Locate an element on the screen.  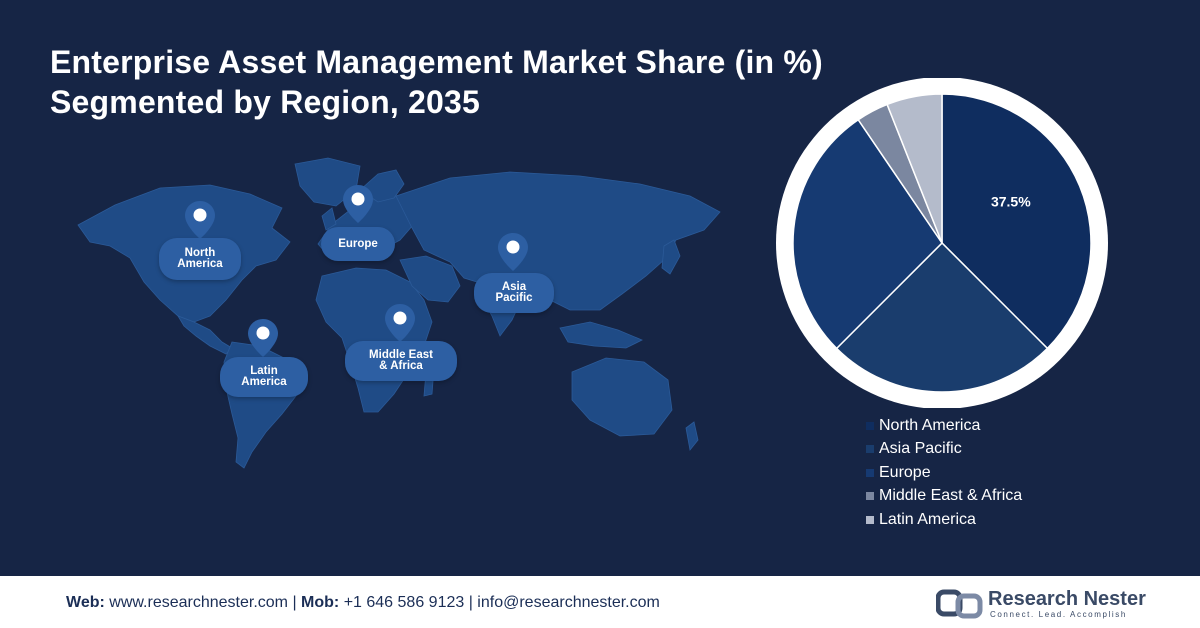
region-label-line: Latin is located at coordinates (264, 371).